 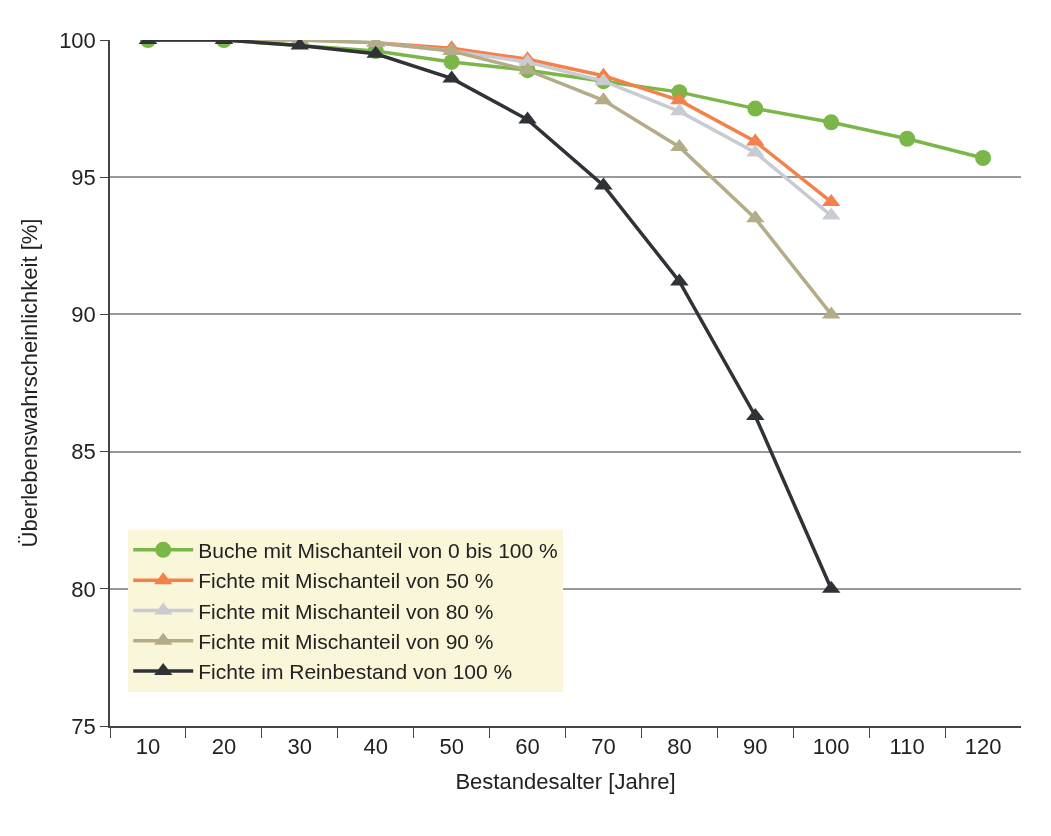 I want to click on legend-label: Fichte mit Mischanteil von 50 %, so click(x=346, y=581).